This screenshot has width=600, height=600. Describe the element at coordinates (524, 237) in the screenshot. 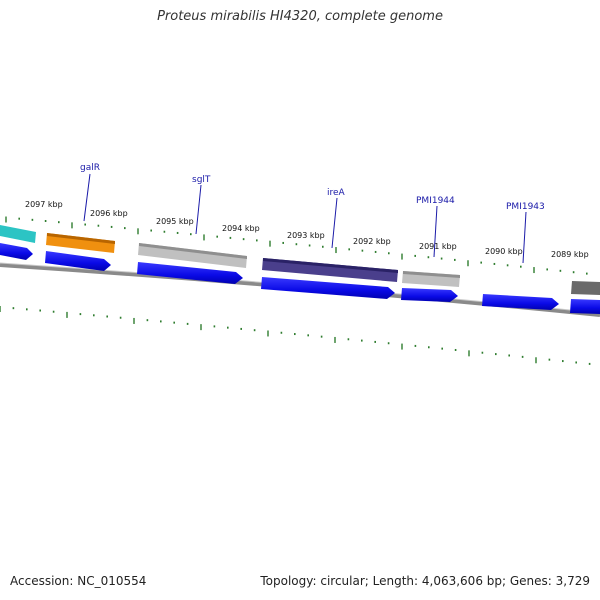

I see `pointer-PMI1943` at that location.